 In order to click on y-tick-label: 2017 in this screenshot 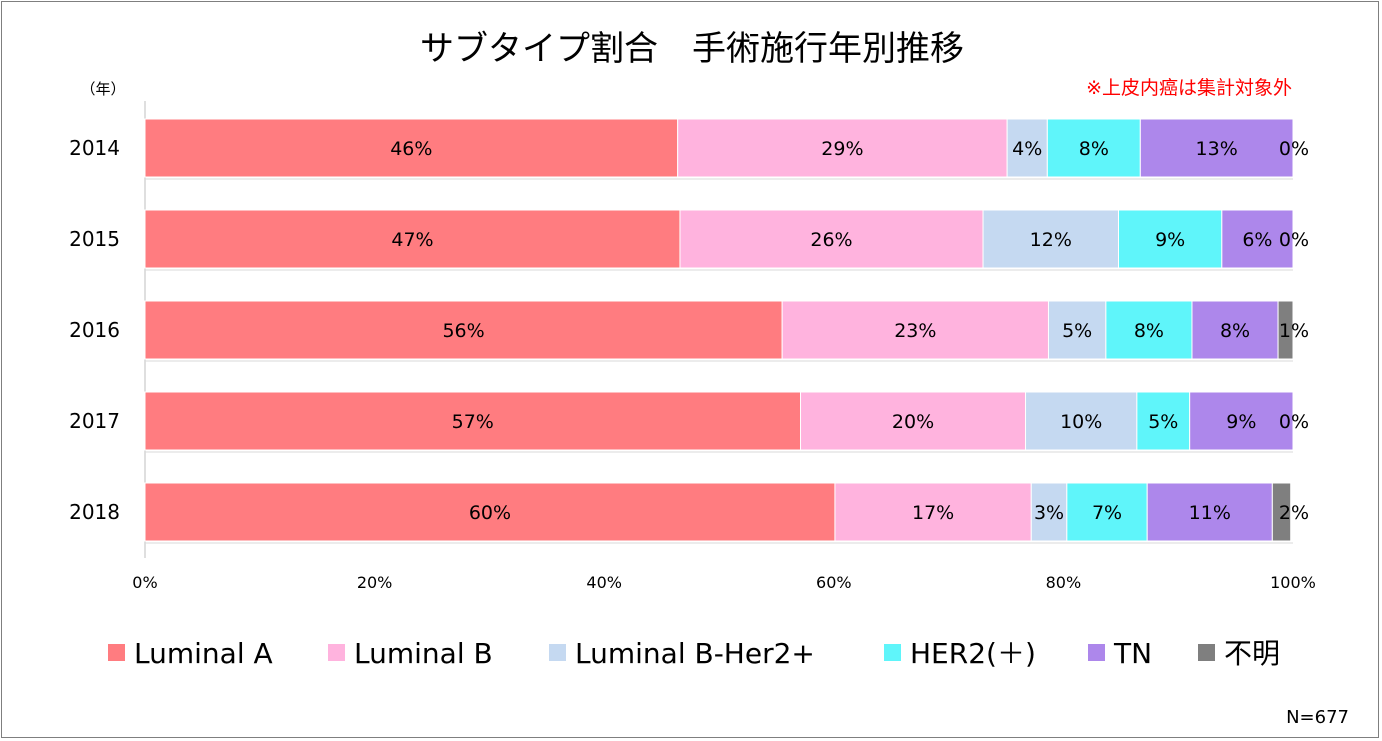, I will do `click(94, 421)`.